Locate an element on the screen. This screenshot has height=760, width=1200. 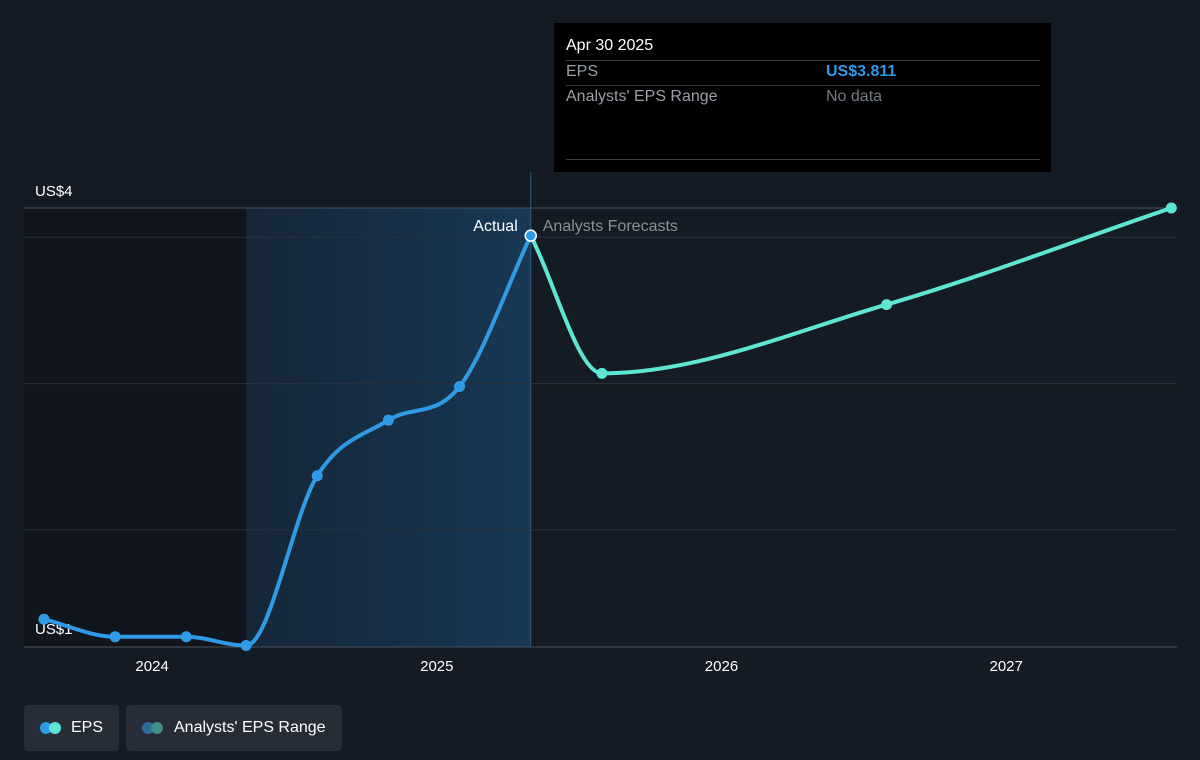
legend-range-label: Analysts' EPS Range is located at coordinates (250, 727).